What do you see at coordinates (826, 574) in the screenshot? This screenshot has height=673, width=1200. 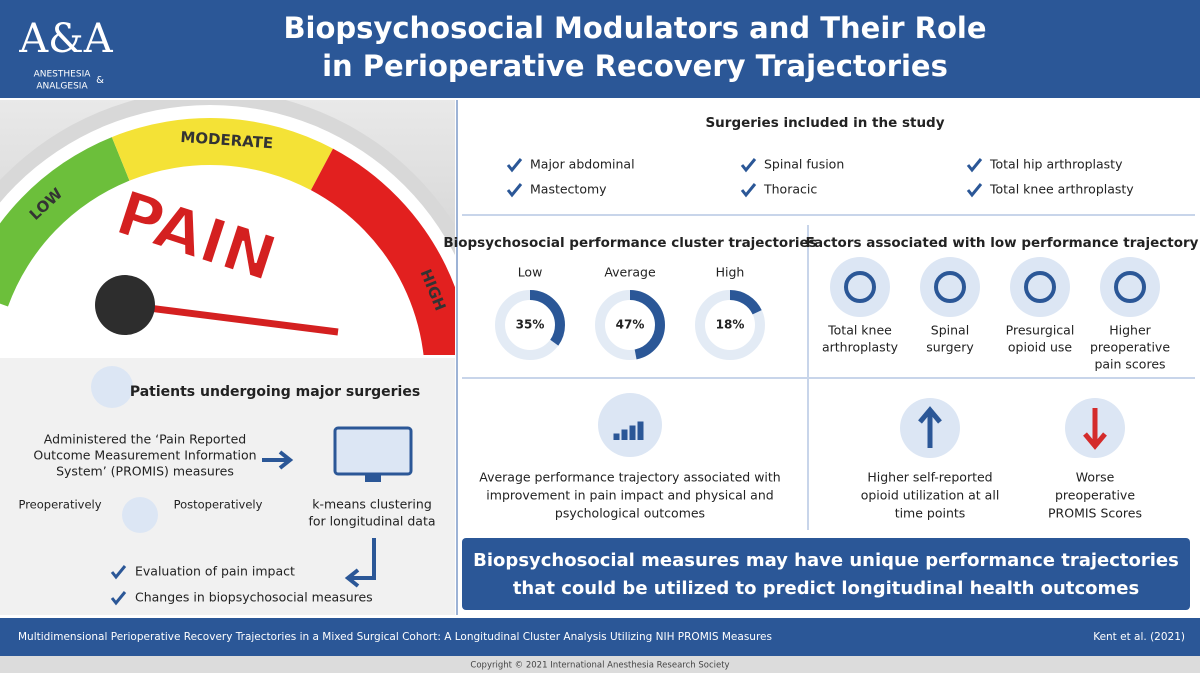 I see `conclusion-banner` at bounding box center [826, 574].